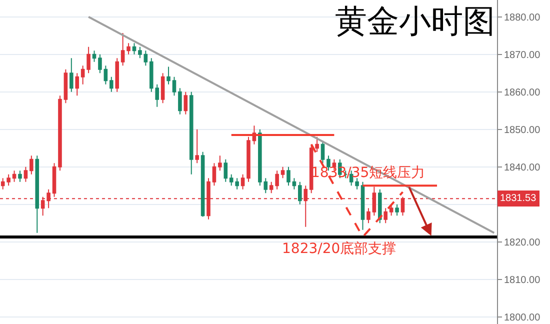  What do you see at coordinates (522, 318) in the screenshot?
I see `y-tick-label: 1800.00` at bounding box center [522, 318].